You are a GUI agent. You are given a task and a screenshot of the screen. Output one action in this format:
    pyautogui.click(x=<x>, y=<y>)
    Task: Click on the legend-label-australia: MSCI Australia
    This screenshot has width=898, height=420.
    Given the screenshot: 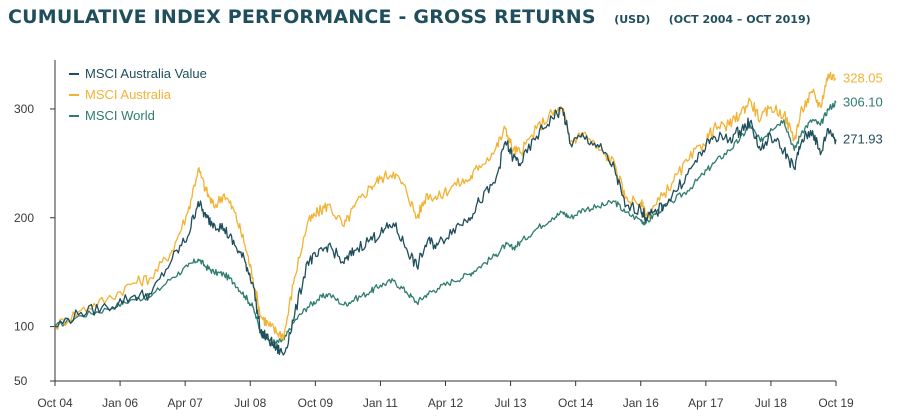 What is the action you would take?
    pyautogui.click(x=128, y=94)
    